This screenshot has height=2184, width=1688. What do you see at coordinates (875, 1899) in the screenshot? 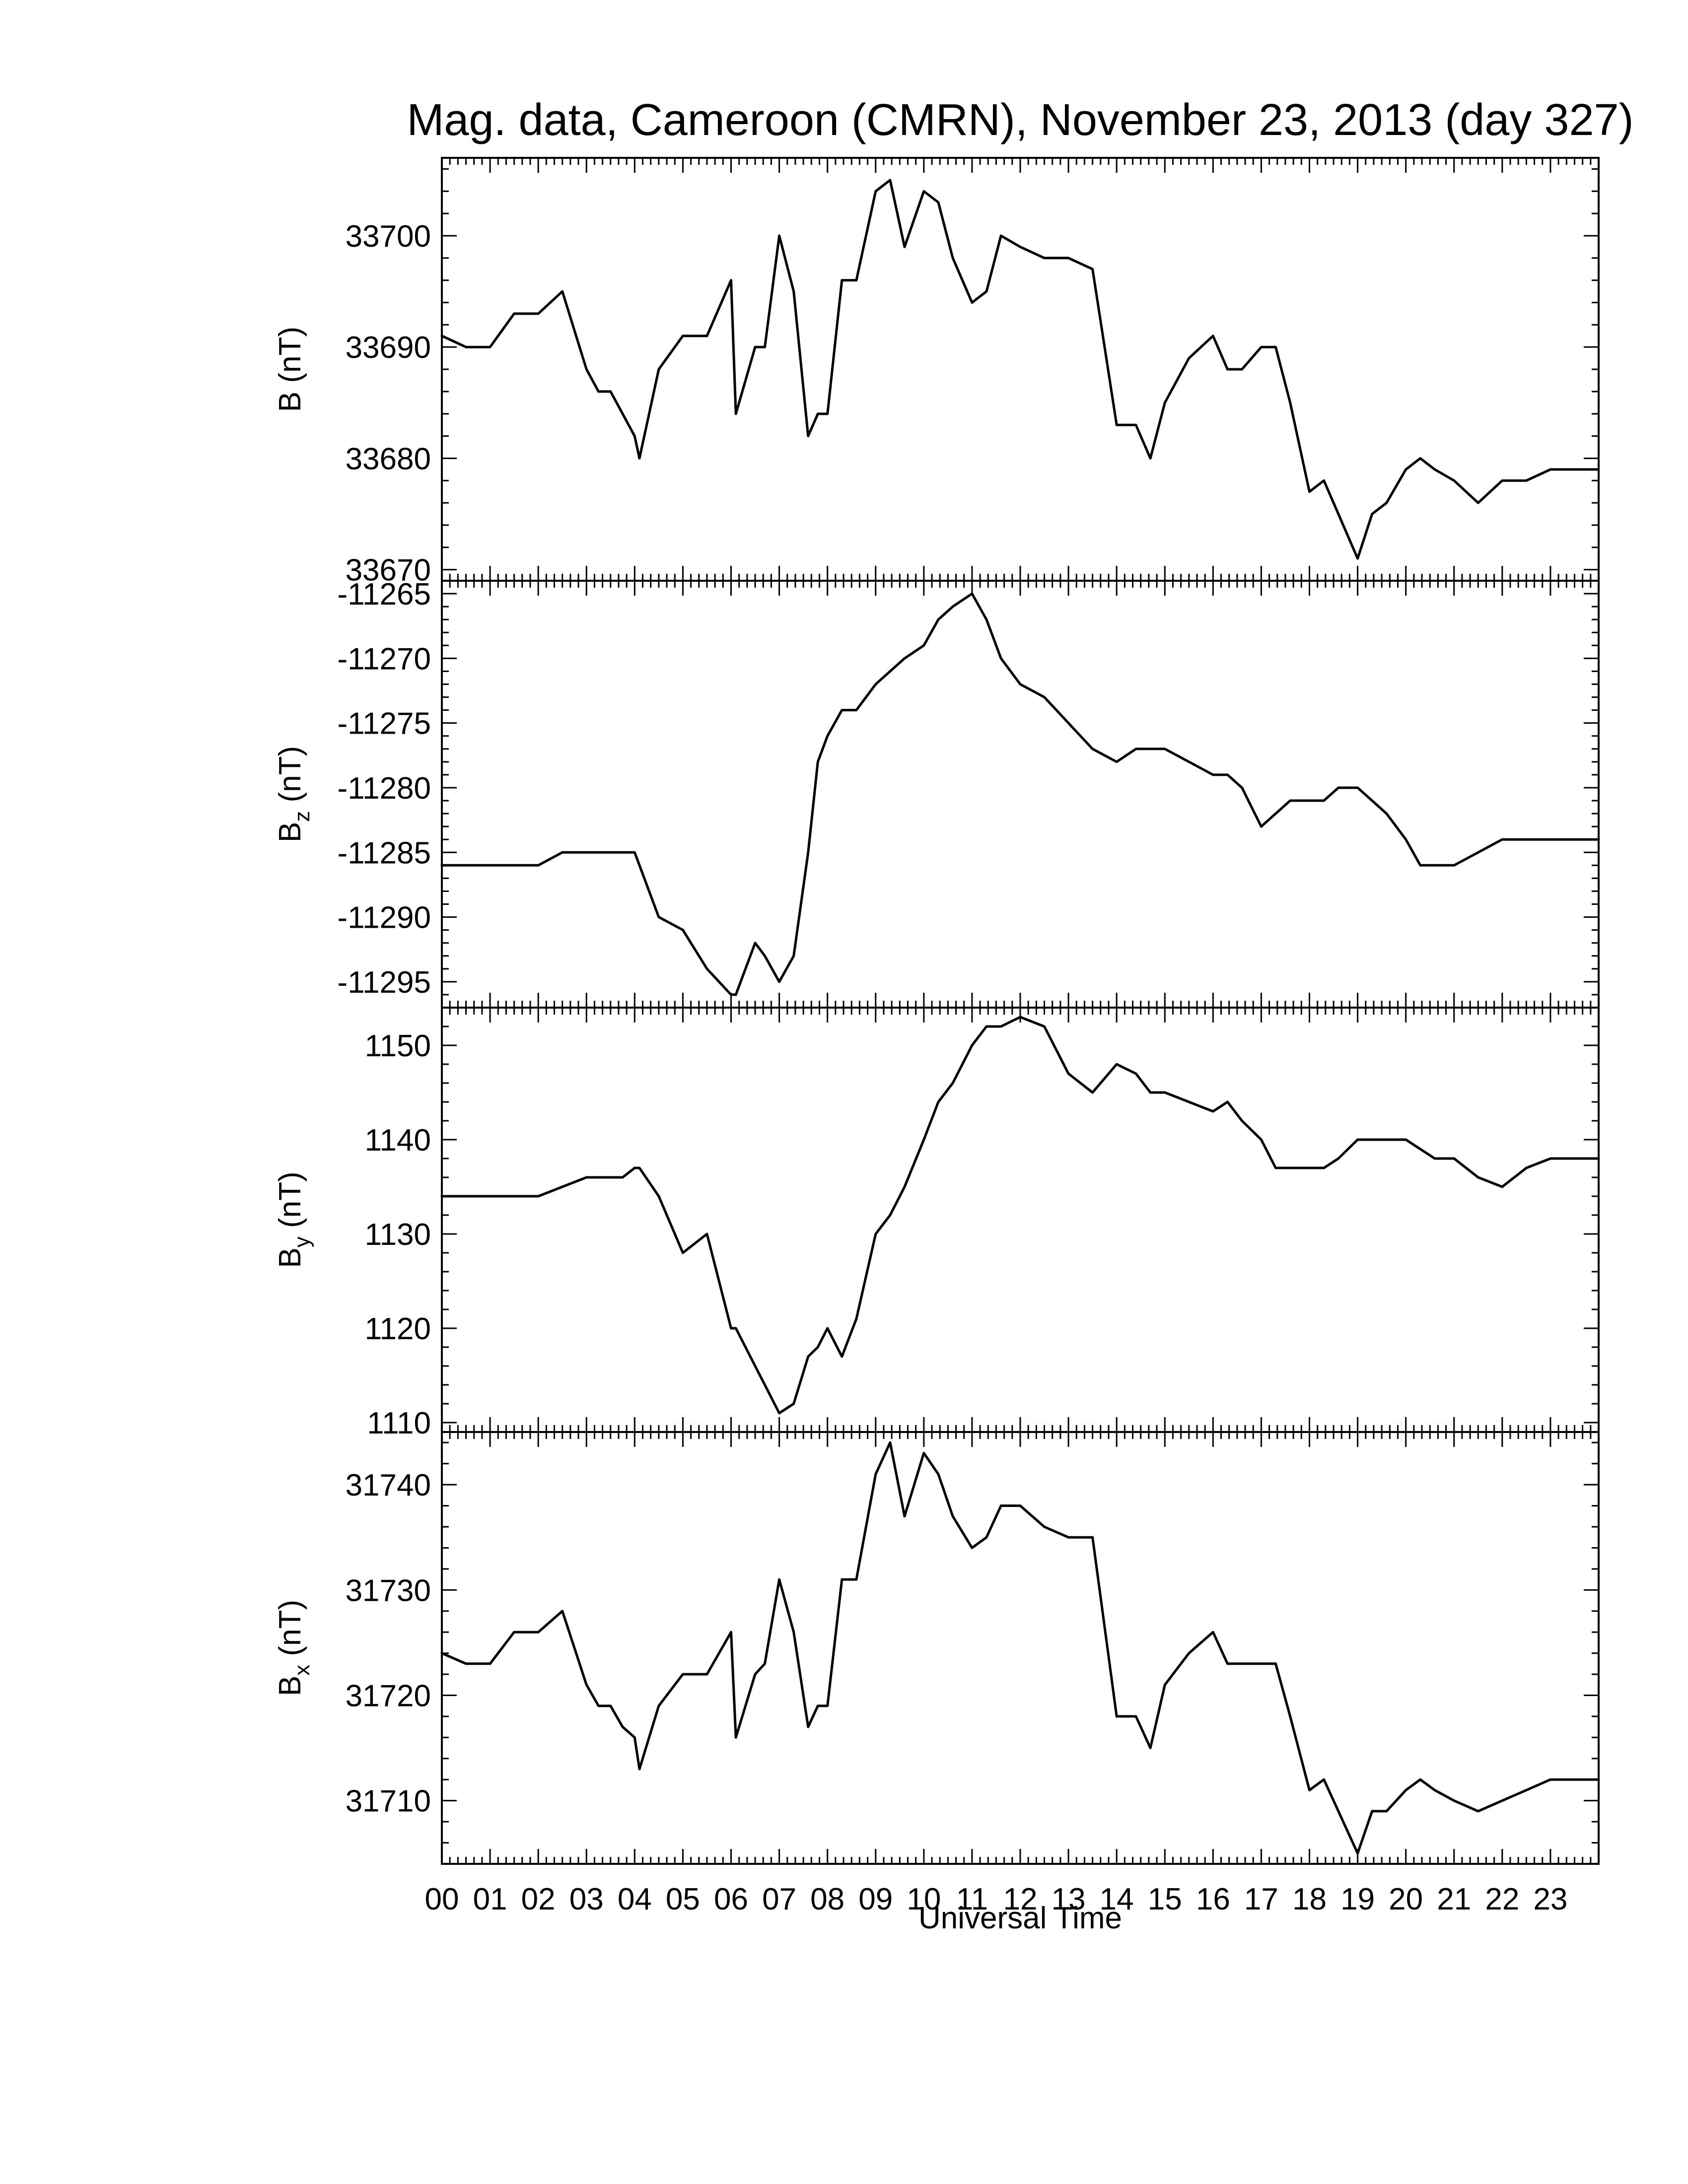
I see `x-tick-label: 09` at bounding box center [875, 1899].